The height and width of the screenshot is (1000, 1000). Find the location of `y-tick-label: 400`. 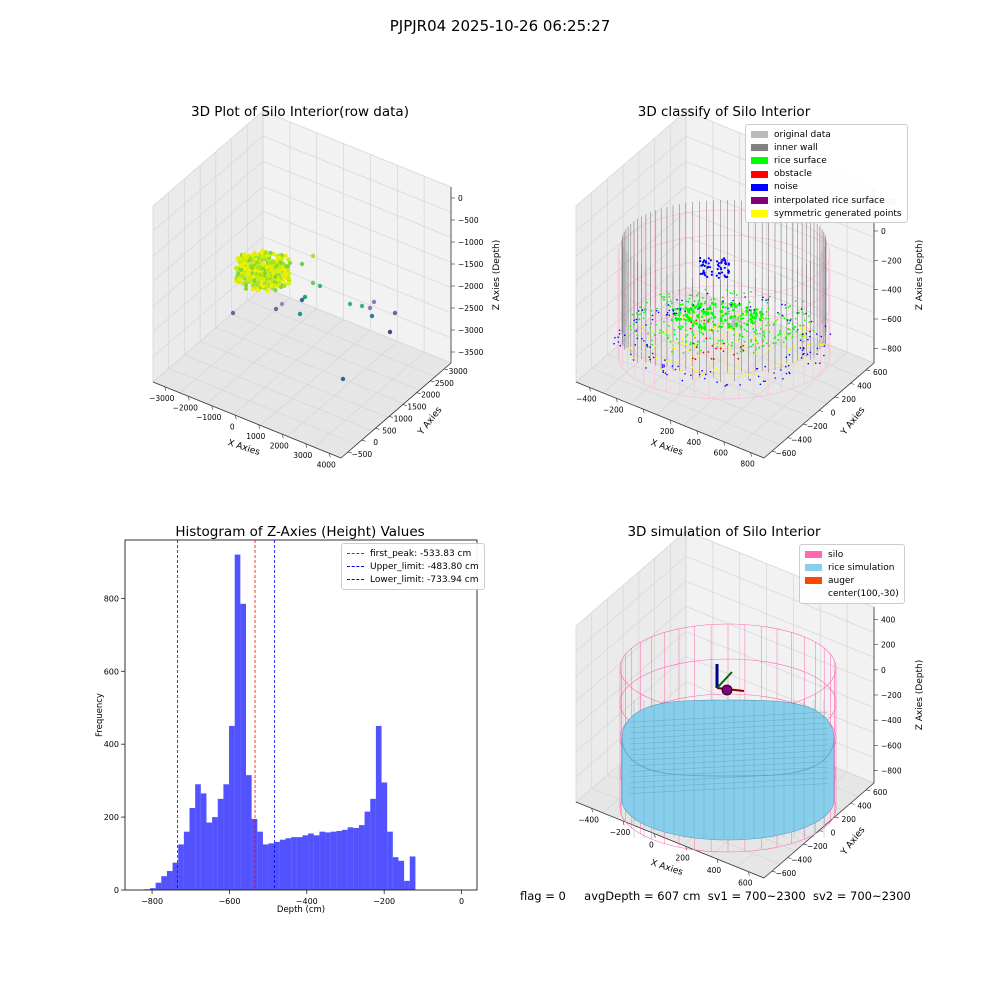

y-tick-label: 400 is located at coordinates (111, 744).